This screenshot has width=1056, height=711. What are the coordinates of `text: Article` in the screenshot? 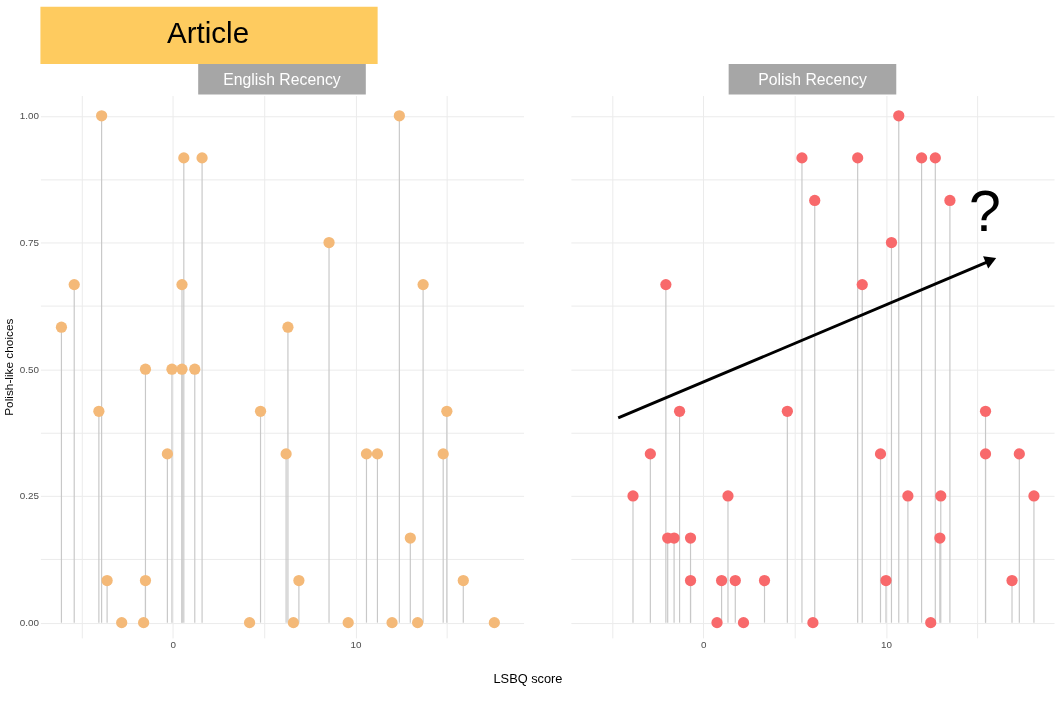 It's located at (208, 33).